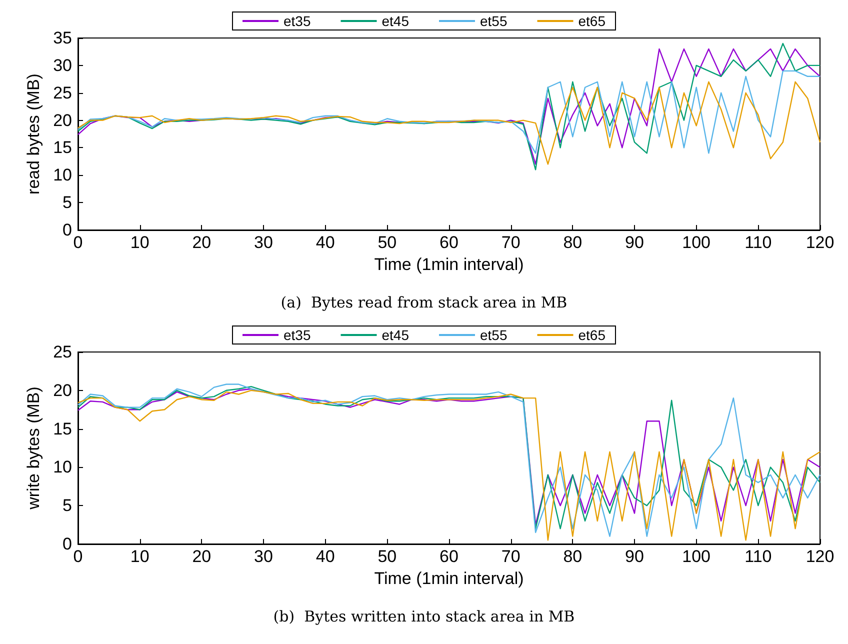  What do you see at coordinates (34, 134) in the screenshot?
I see `y-axis-title: read bytes (MB)` at bounding box center [34, 134].